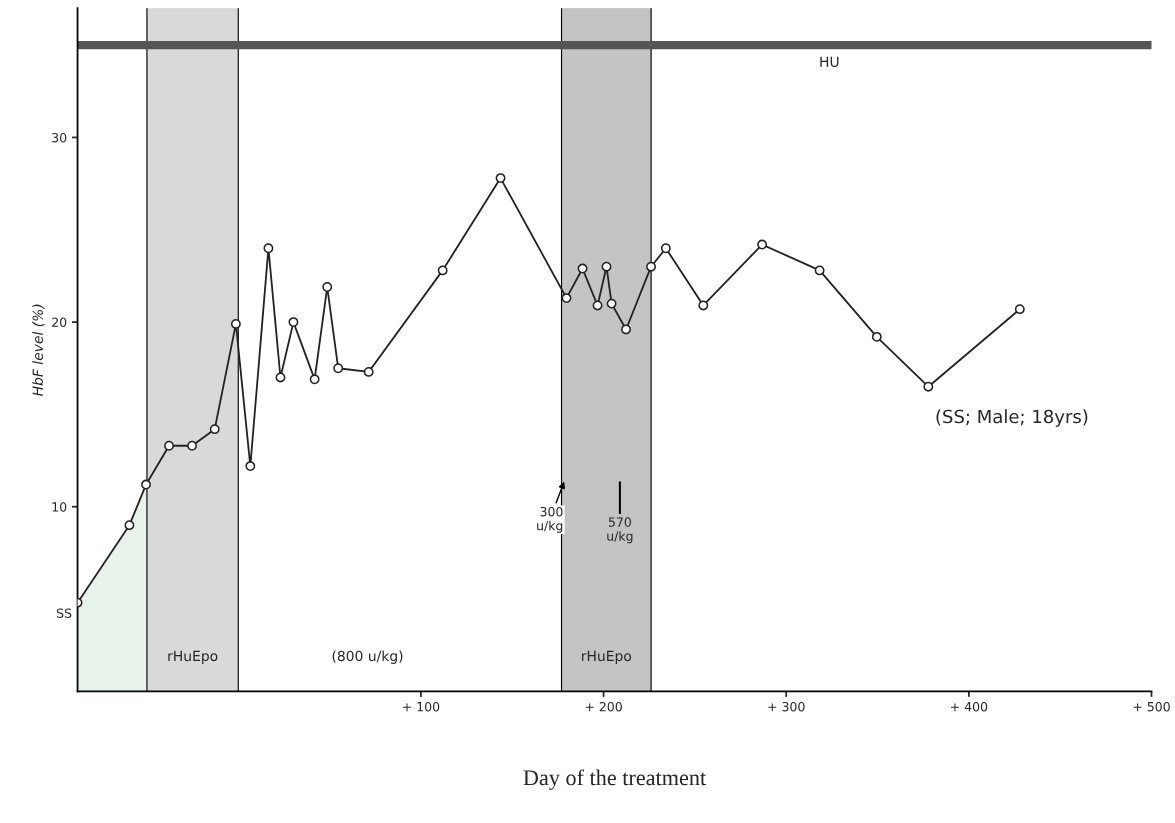 Image resolution: width=1175 pixels, height=823 pixels. Describe the element at coordinates (59, 137) in the screenshot. I see `y-tick-label: 30` at that location.